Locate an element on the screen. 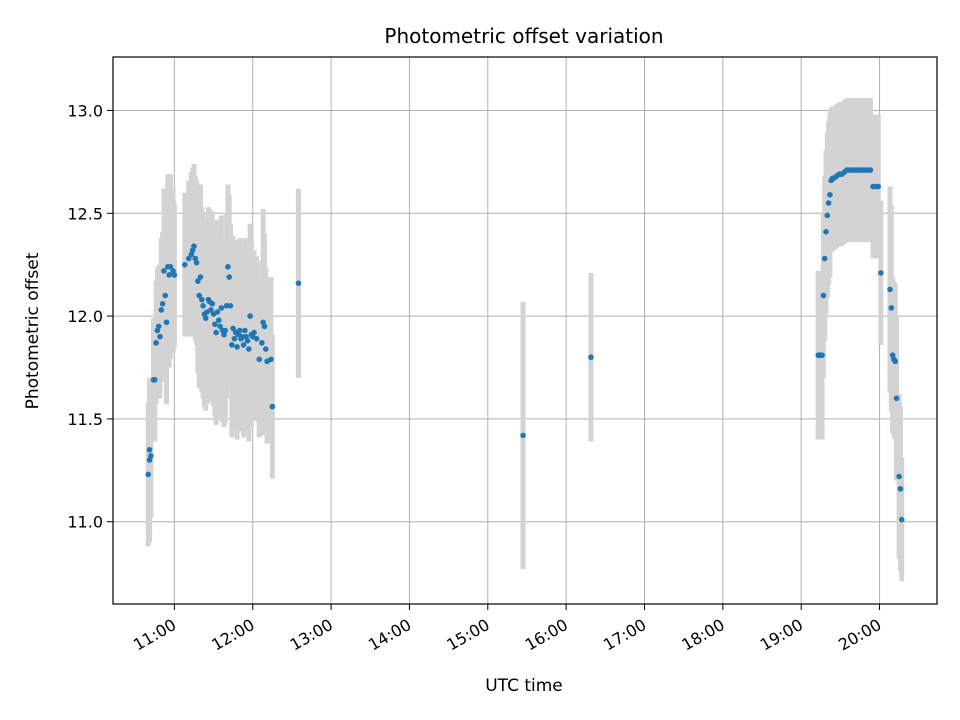  x-tick-label: 13:00 is located at coordinates (311, 635).